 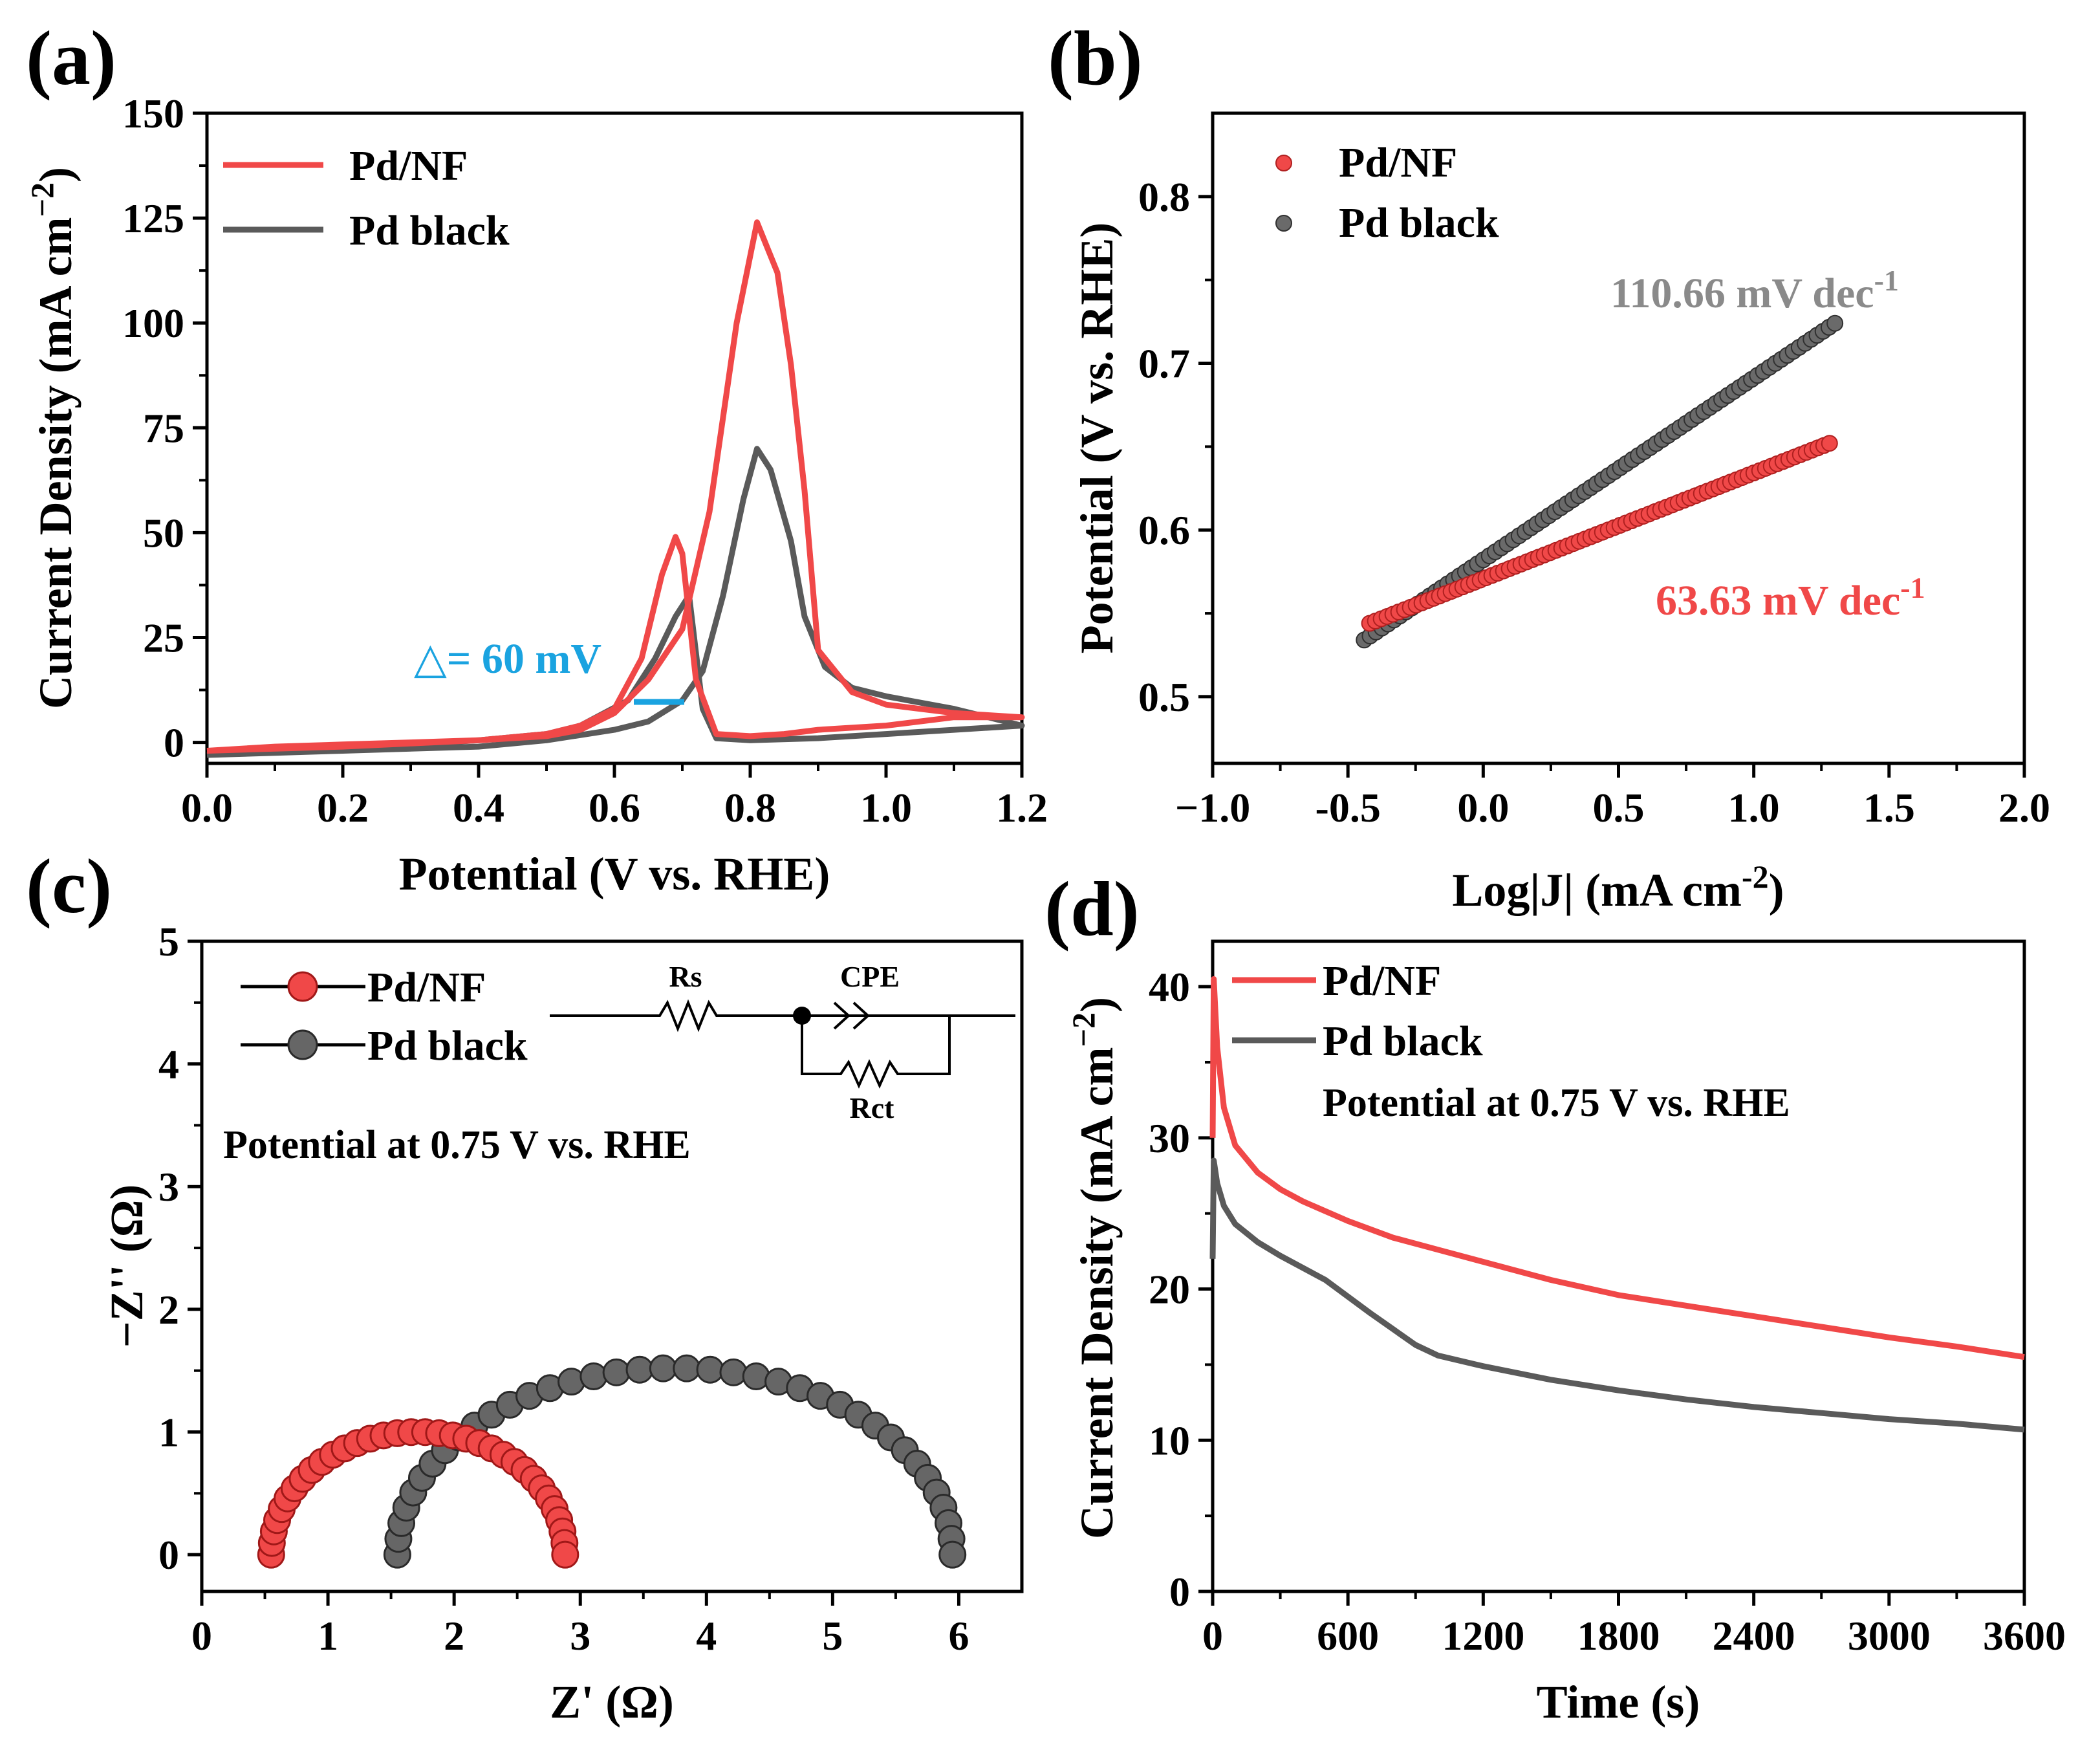 I want to click on circuit-cpe-right, so click(x=861, y=1016).